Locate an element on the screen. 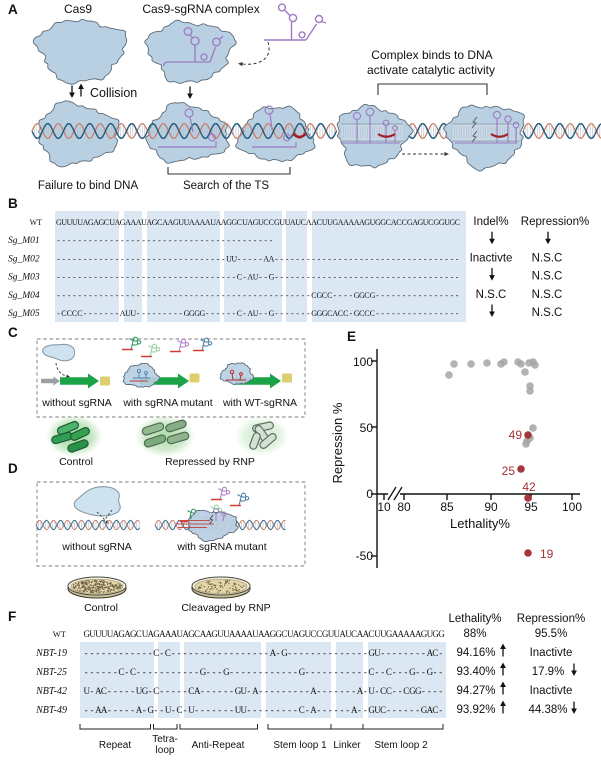  svg-text: Repressed by RNP is located at coordinates (210, 462).